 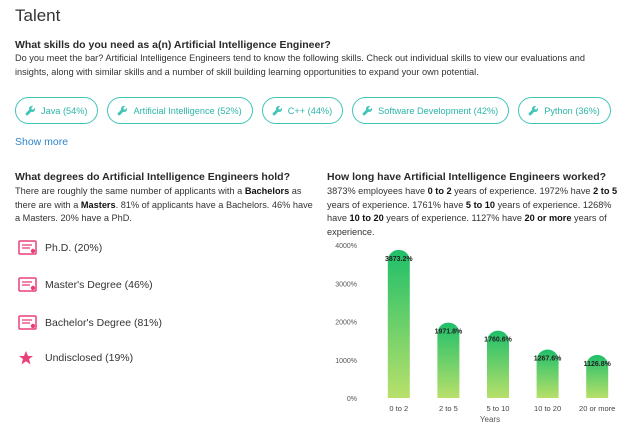 I want to click on x-tick-label: 20 or more, so click(x=597, y=408).